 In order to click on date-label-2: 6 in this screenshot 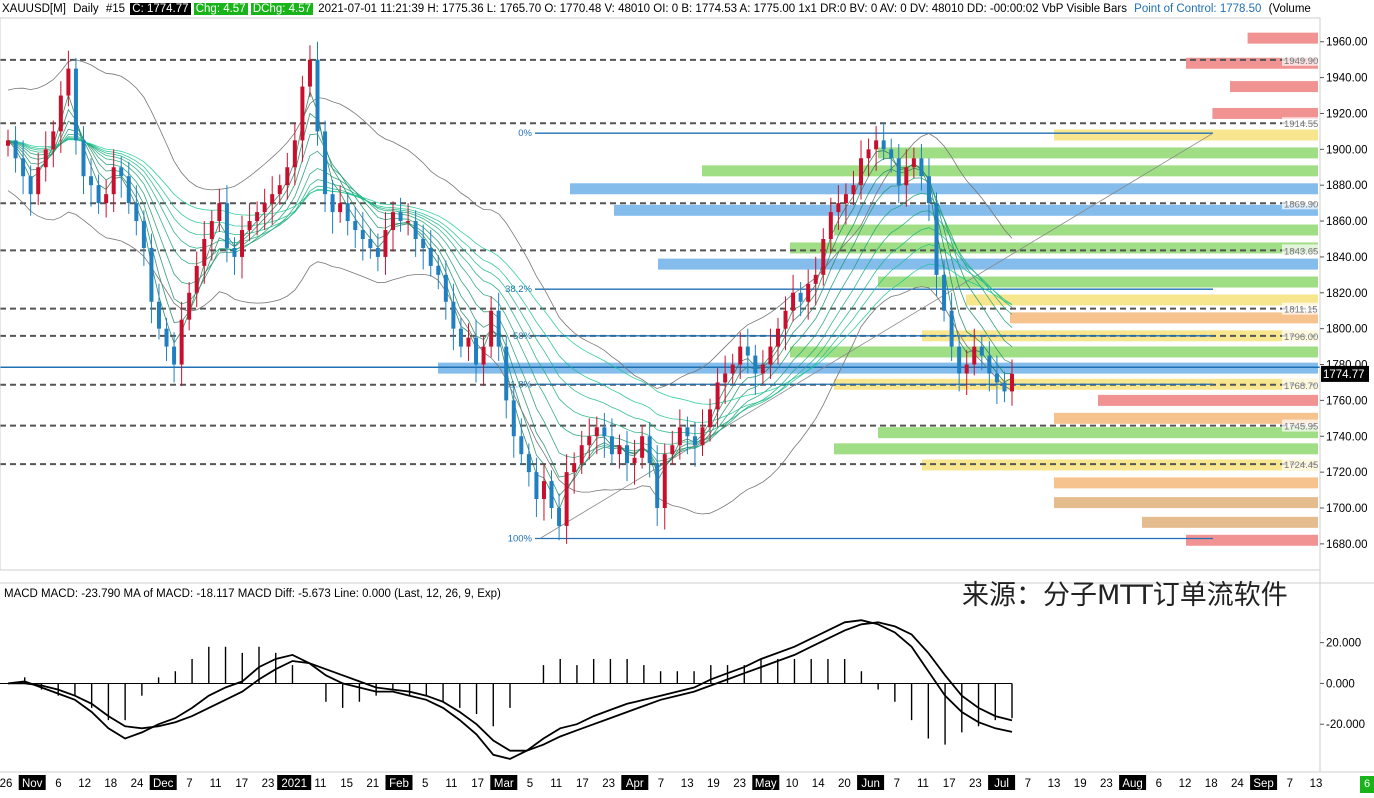, I will do `click(58, 784)`.